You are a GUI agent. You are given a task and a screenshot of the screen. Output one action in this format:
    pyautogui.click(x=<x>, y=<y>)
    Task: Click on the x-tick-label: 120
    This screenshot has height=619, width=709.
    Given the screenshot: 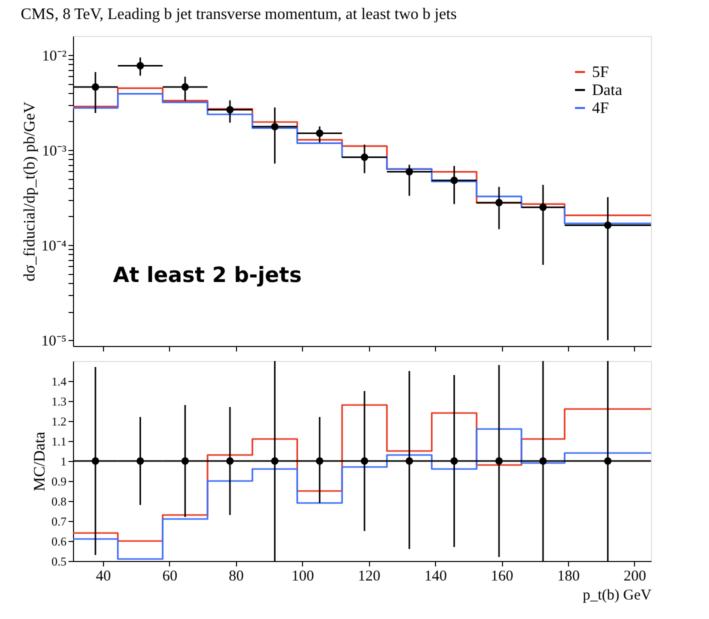 What is the action you would take?
    pyautogui.click(x=369, y=576)
    